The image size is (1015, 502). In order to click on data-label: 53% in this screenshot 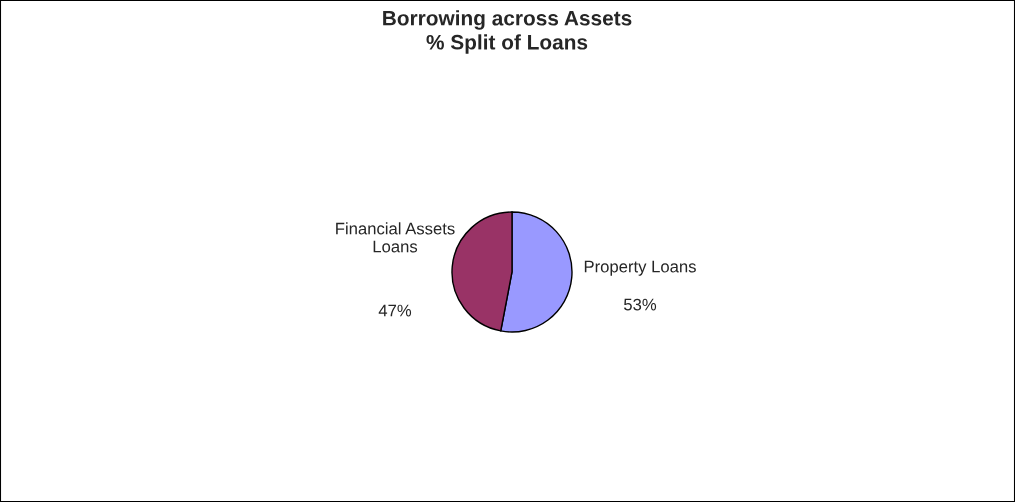, I will do `click(640, 304)`.